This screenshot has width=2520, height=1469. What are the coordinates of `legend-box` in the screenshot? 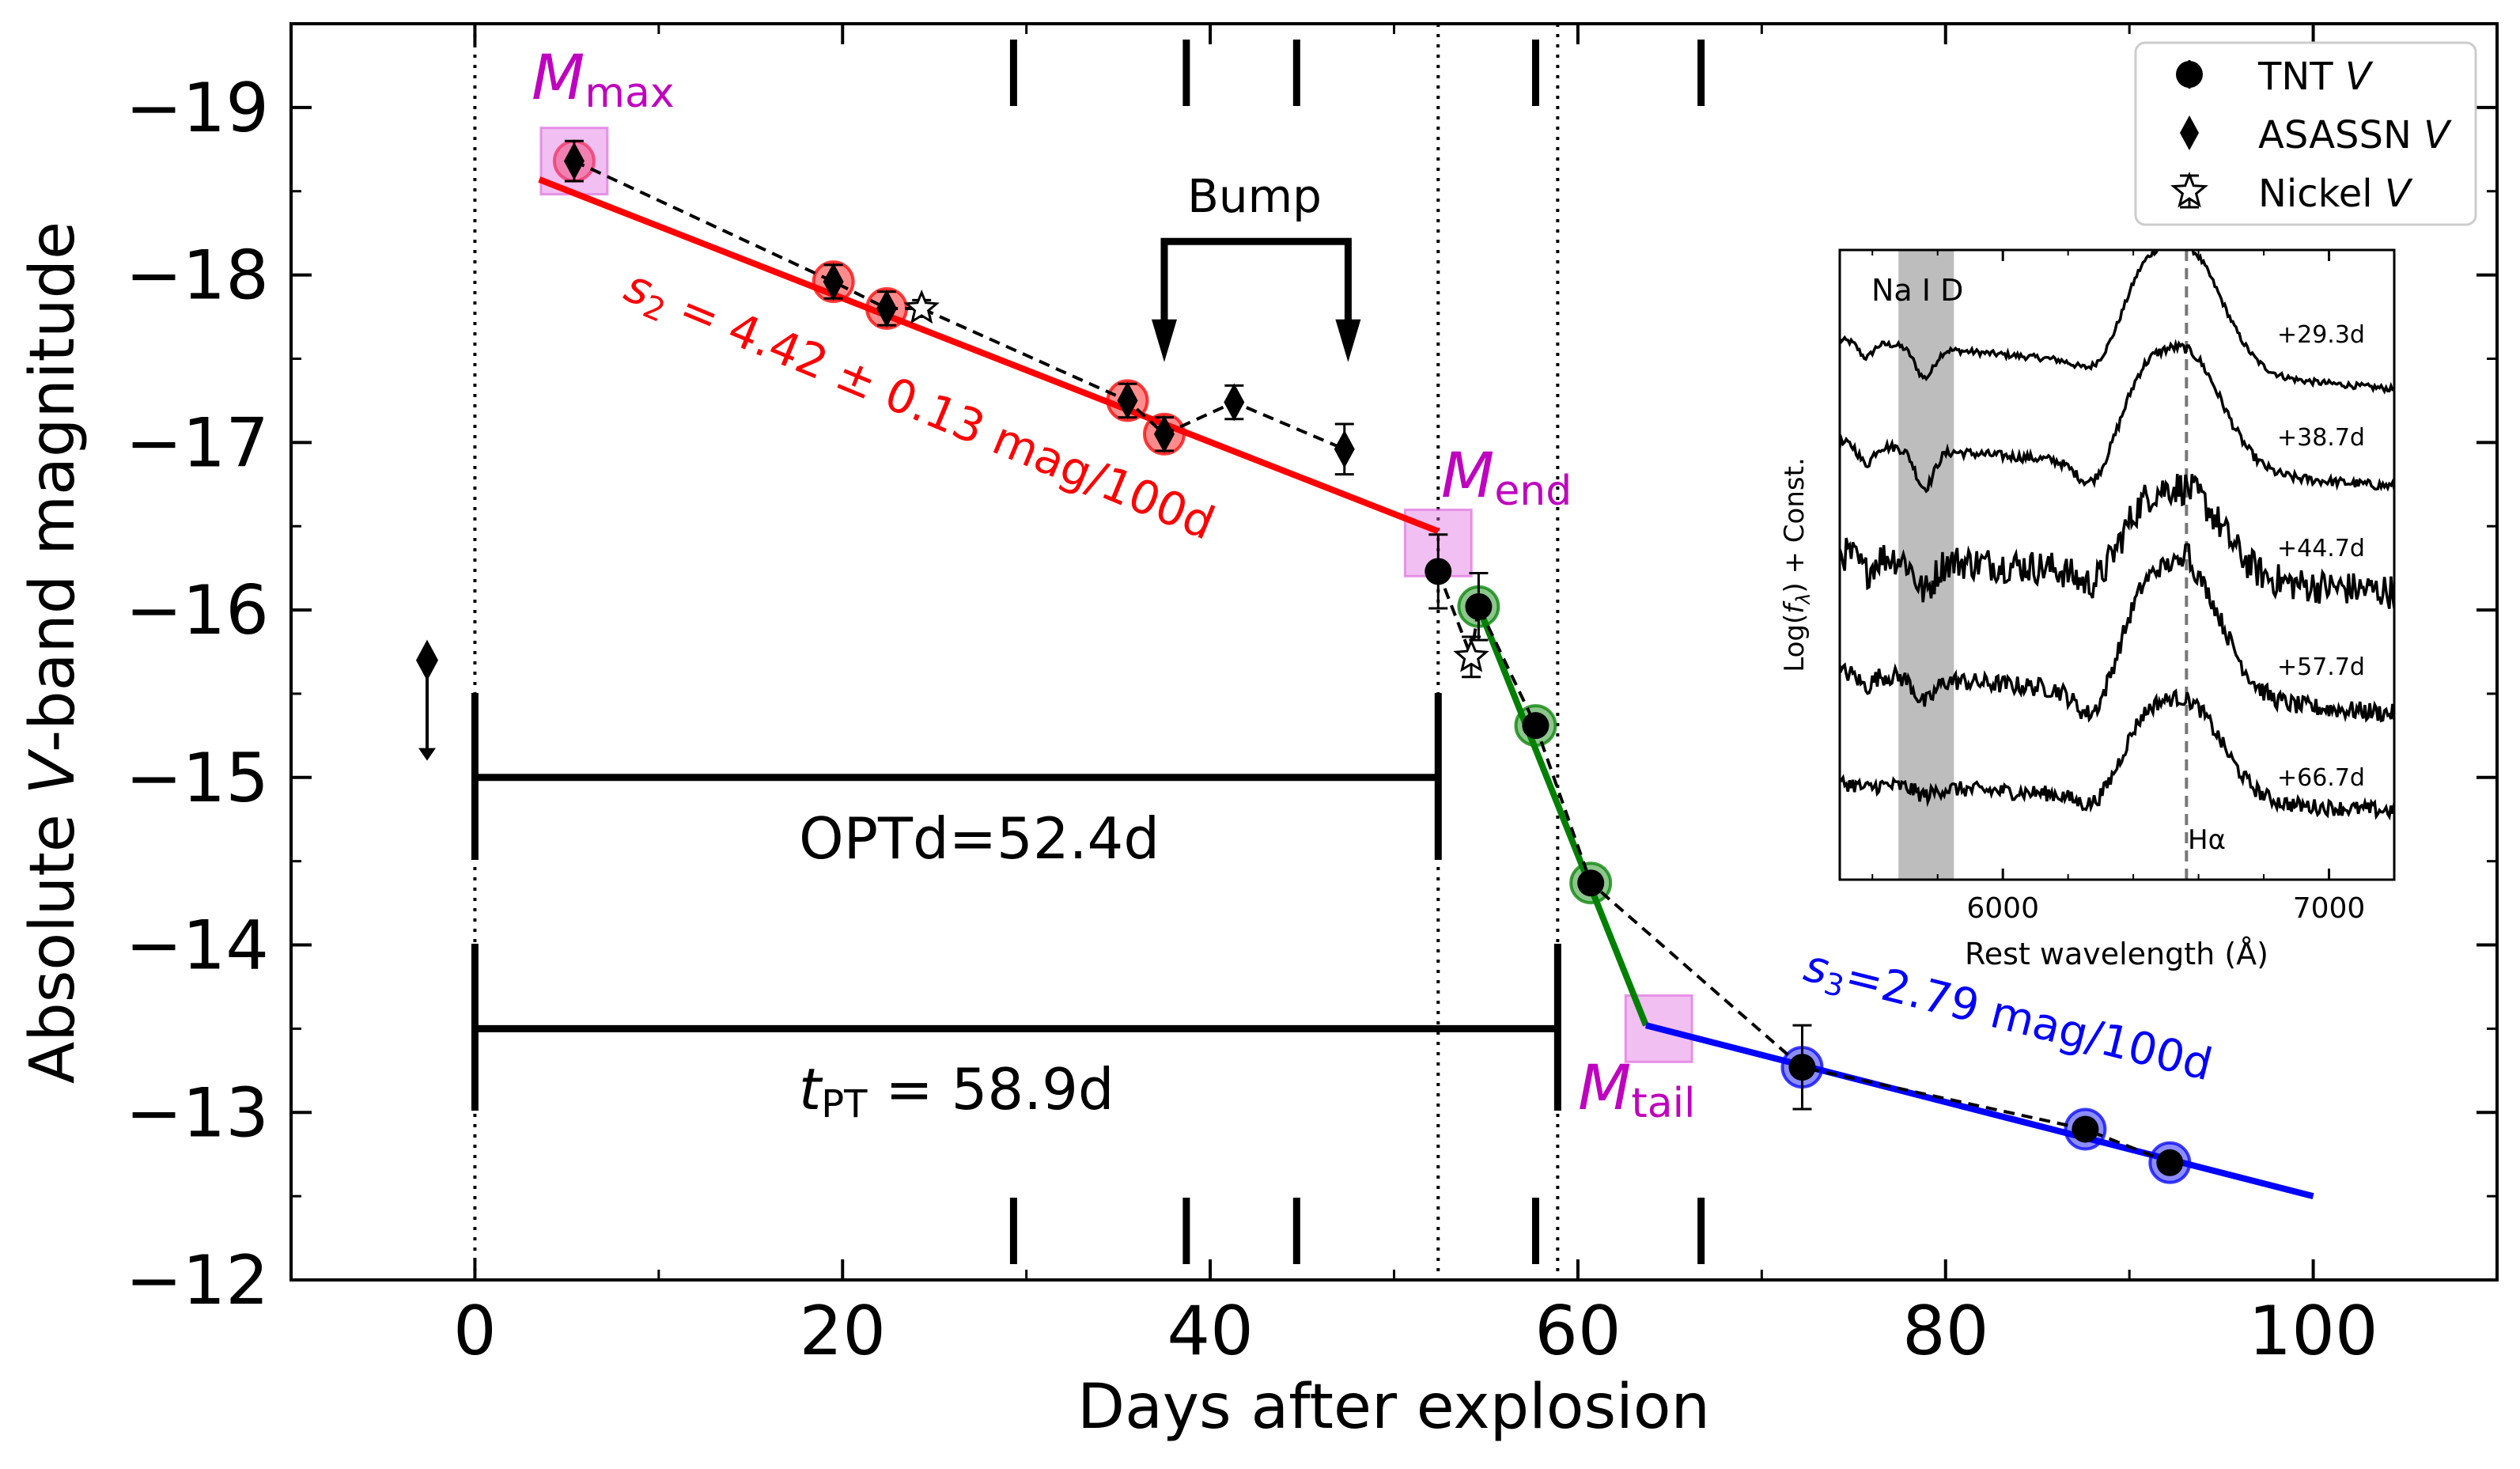 It's located at (2305, 133).